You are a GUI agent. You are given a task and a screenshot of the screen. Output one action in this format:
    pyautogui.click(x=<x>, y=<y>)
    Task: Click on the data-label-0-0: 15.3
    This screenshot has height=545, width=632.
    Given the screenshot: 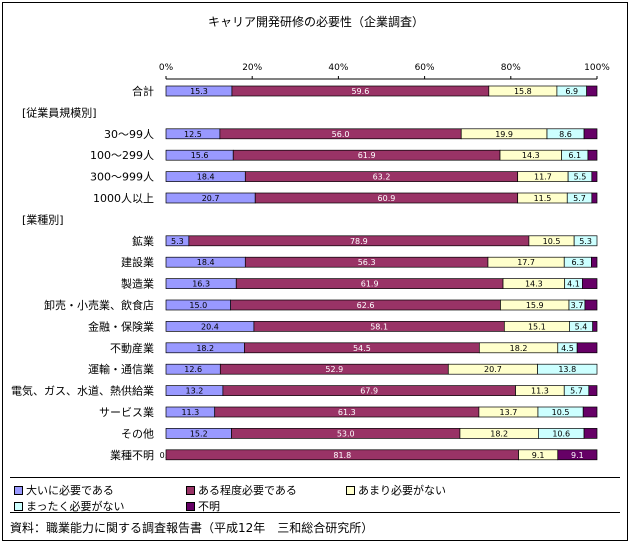 What is the action you would take?
    pyautogui.click(x=199, y=91)
    